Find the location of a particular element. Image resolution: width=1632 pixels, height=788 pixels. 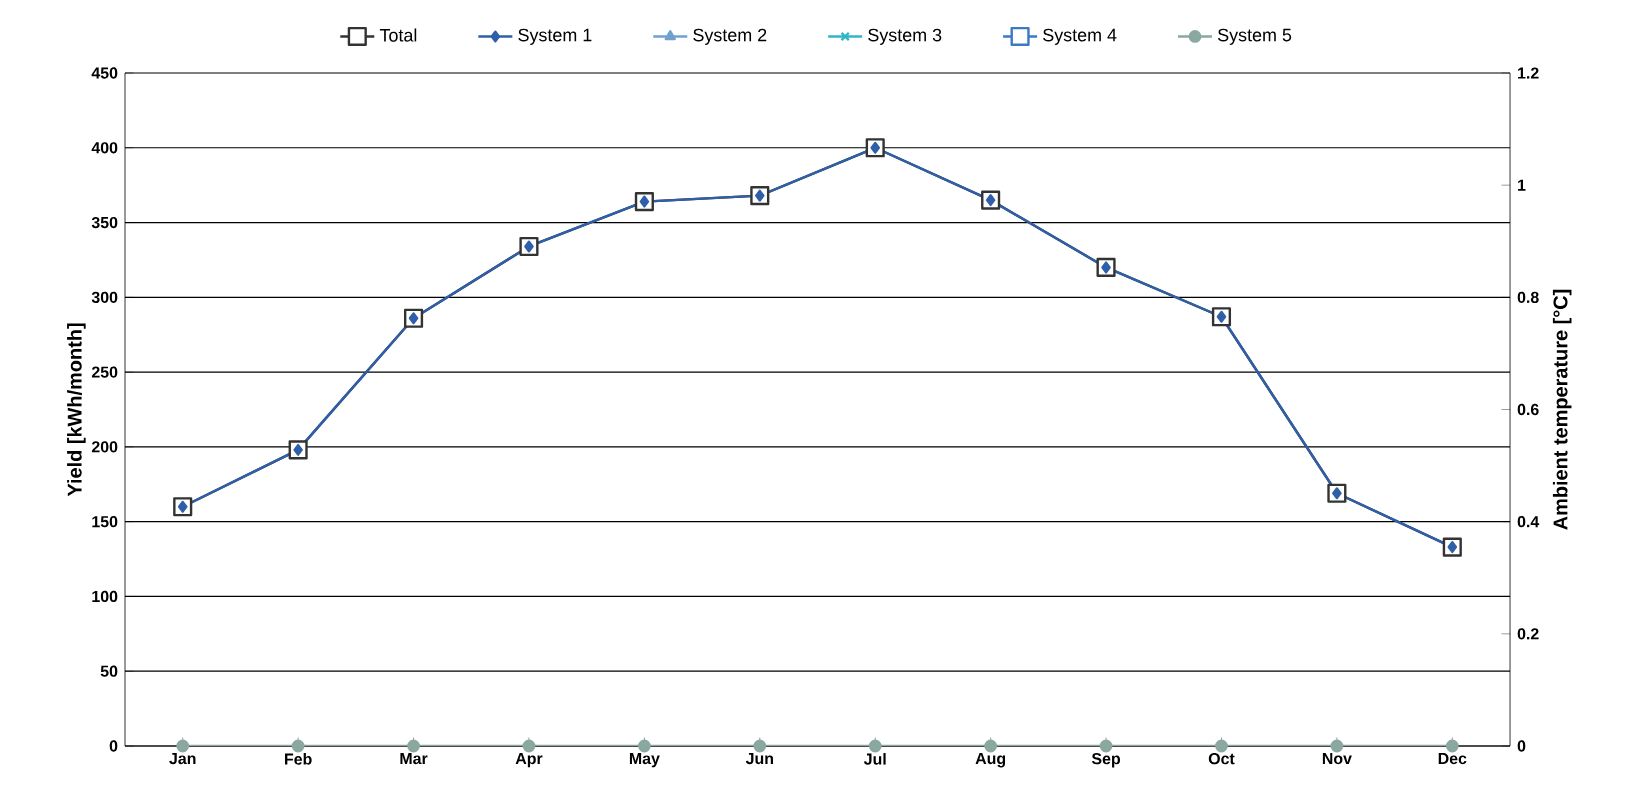

x-tick-label: Jun is located at coordinates (759, 759).